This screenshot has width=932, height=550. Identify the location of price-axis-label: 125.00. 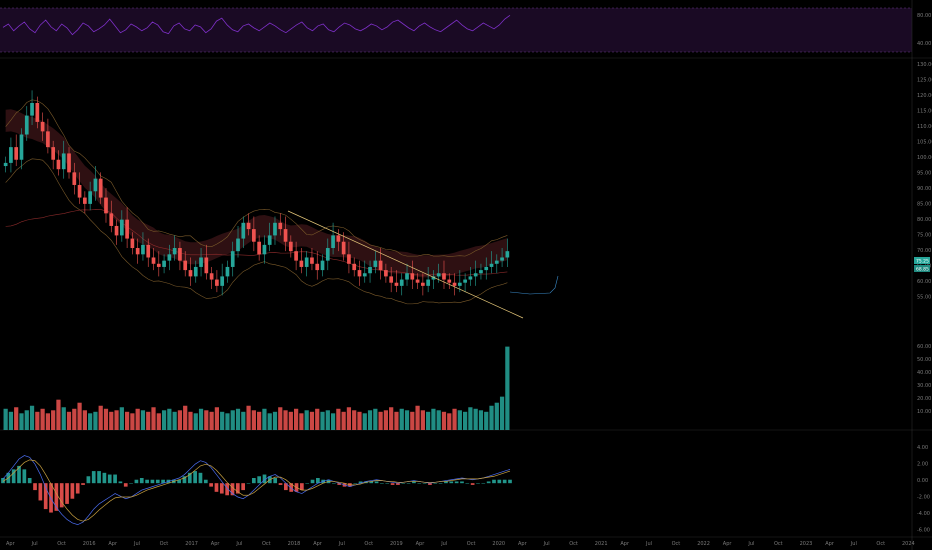
(924, 81).